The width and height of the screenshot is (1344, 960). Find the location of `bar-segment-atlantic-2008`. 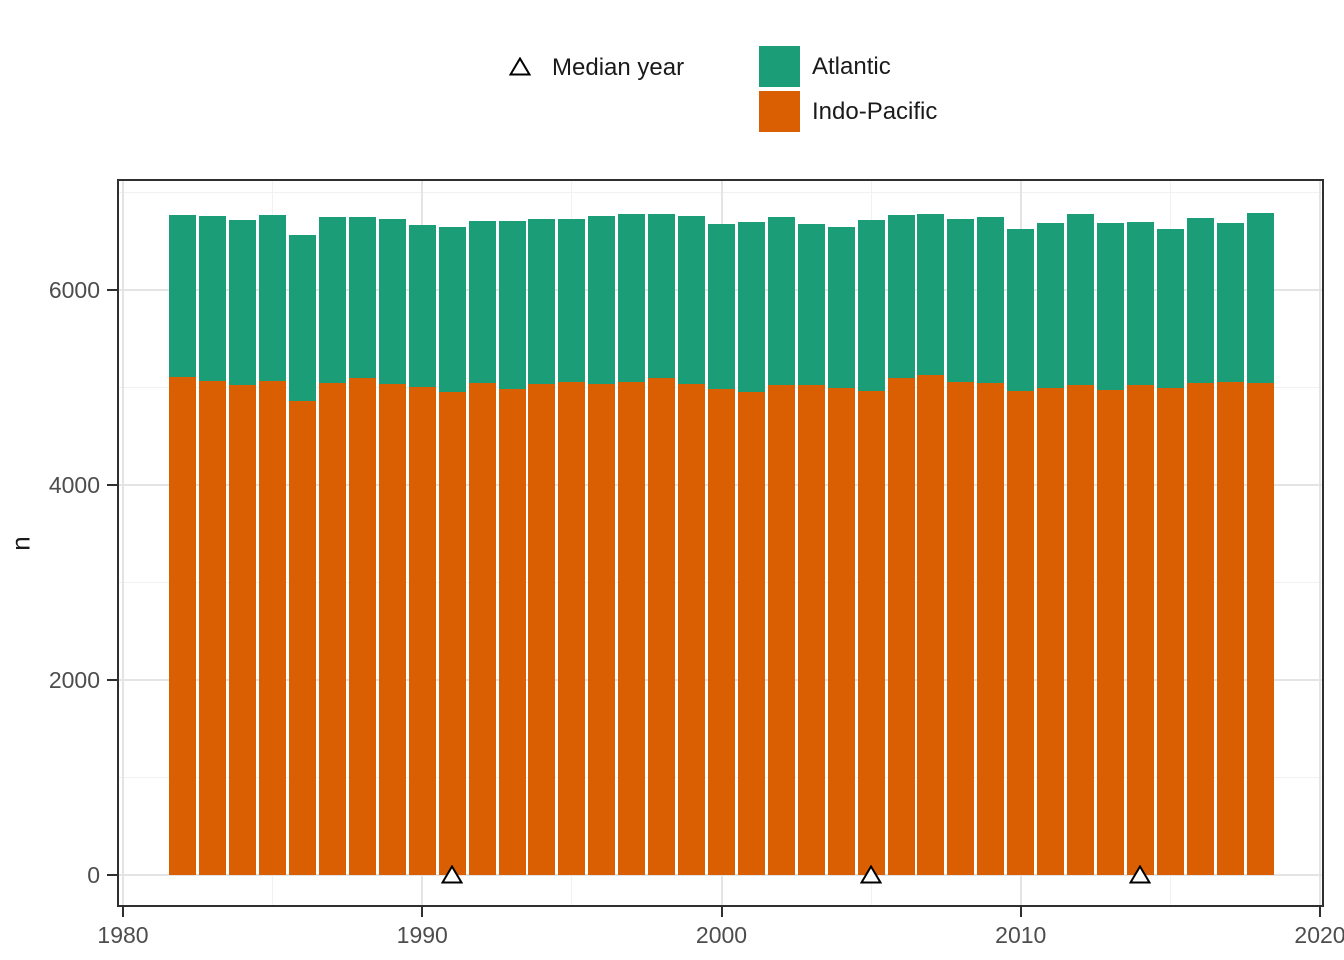

bar-segment-atlantic-2008 is located at coordinates (961, 300).